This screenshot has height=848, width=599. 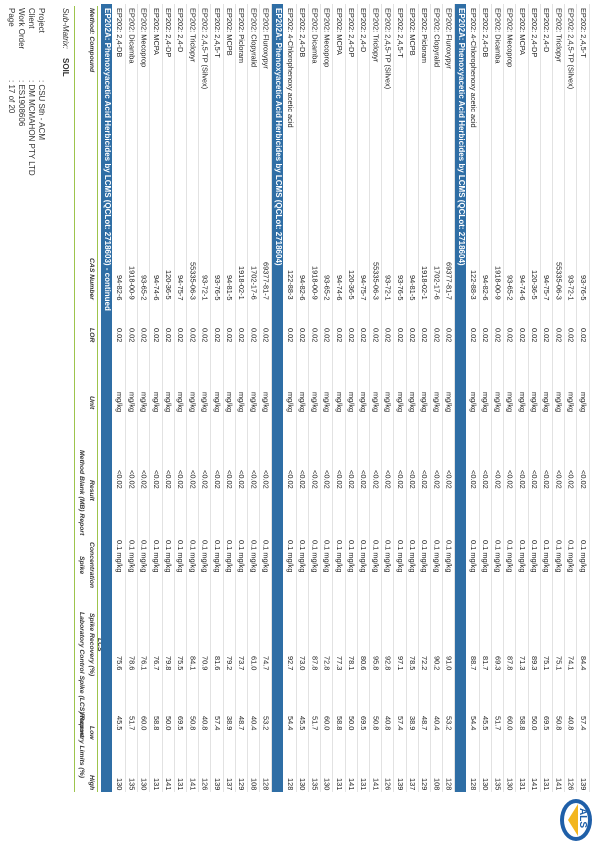 What do you see at coordinates (437, 722) in the screenshot?
I see `cell: 40.4` at bounding box center [437, 722].